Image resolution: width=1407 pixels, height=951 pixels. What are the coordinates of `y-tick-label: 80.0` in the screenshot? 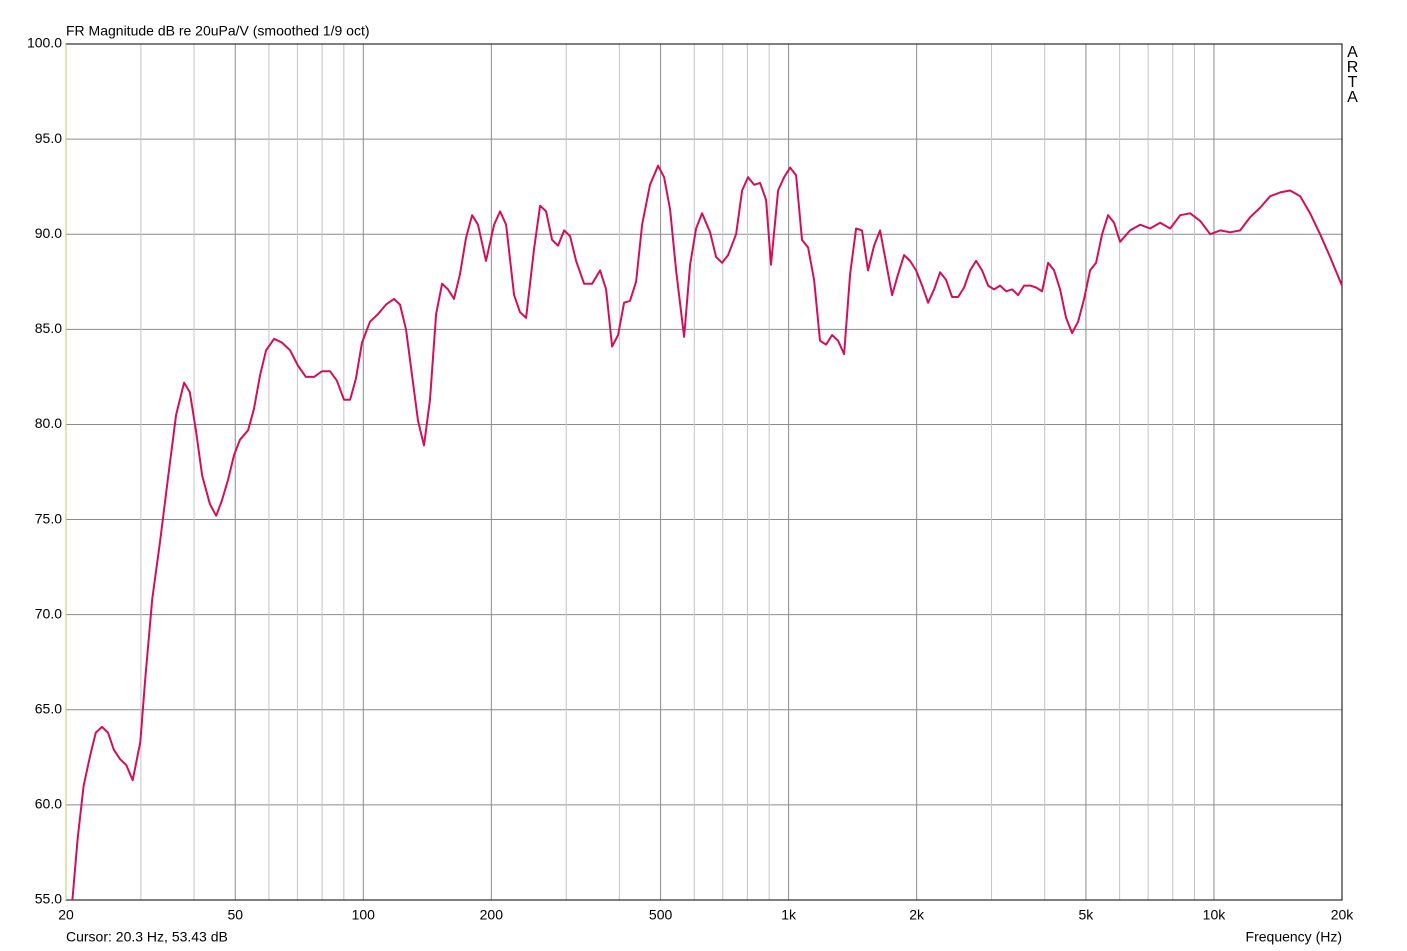 It's located at (48, 423).